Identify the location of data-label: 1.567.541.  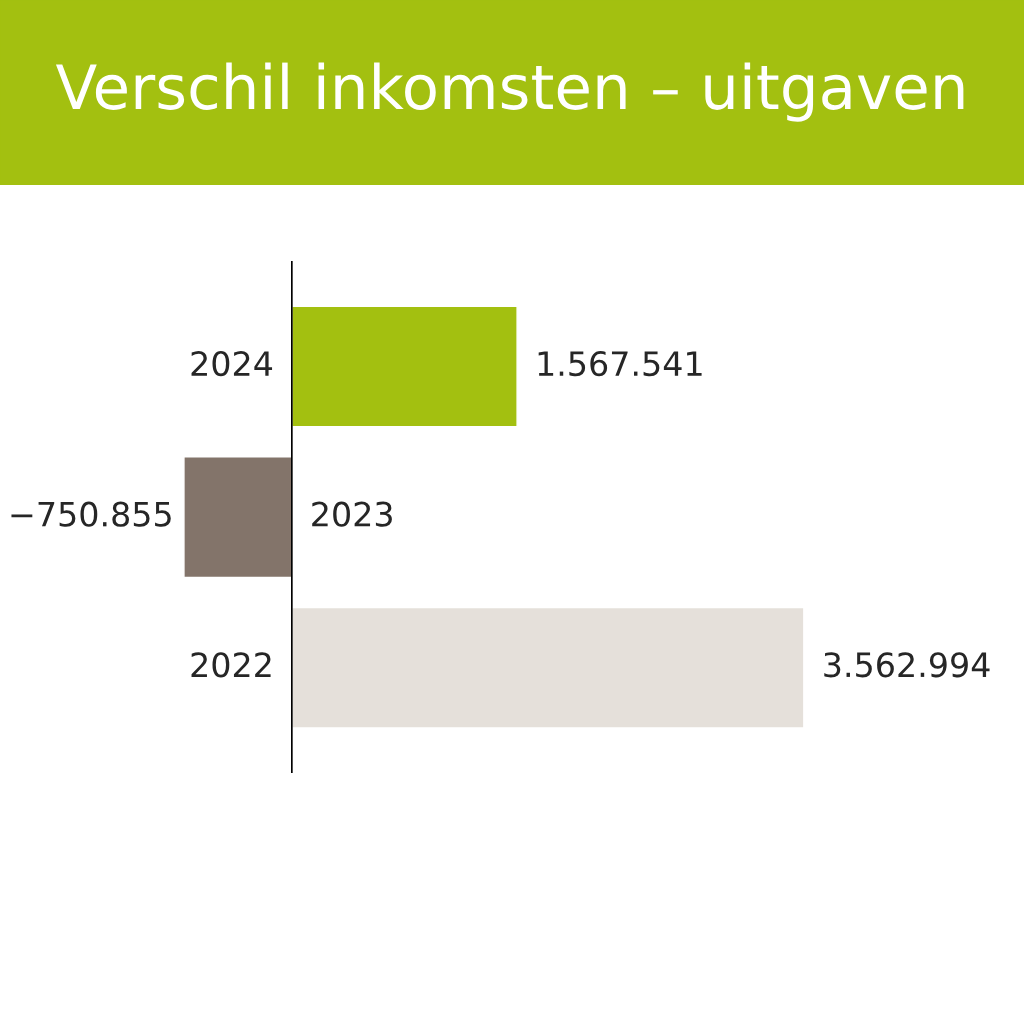
(620, 363).